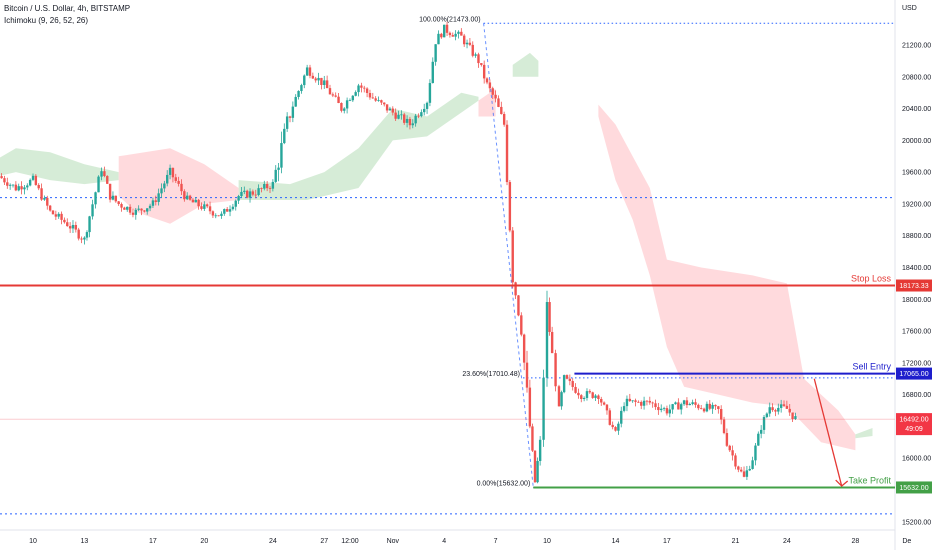 The width and height of the screenshot is (932, 550). What do you see at coordinates (856, 541) in the screenshot?
I see `x-tick-label: 28` at bounding box center [856, 541].